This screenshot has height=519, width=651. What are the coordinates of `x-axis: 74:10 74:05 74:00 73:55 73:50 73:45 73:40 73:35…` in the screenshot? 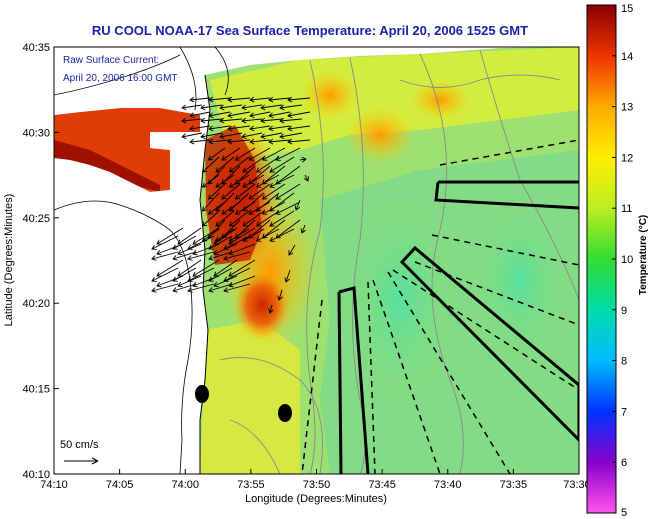 It's located at (315, 480).